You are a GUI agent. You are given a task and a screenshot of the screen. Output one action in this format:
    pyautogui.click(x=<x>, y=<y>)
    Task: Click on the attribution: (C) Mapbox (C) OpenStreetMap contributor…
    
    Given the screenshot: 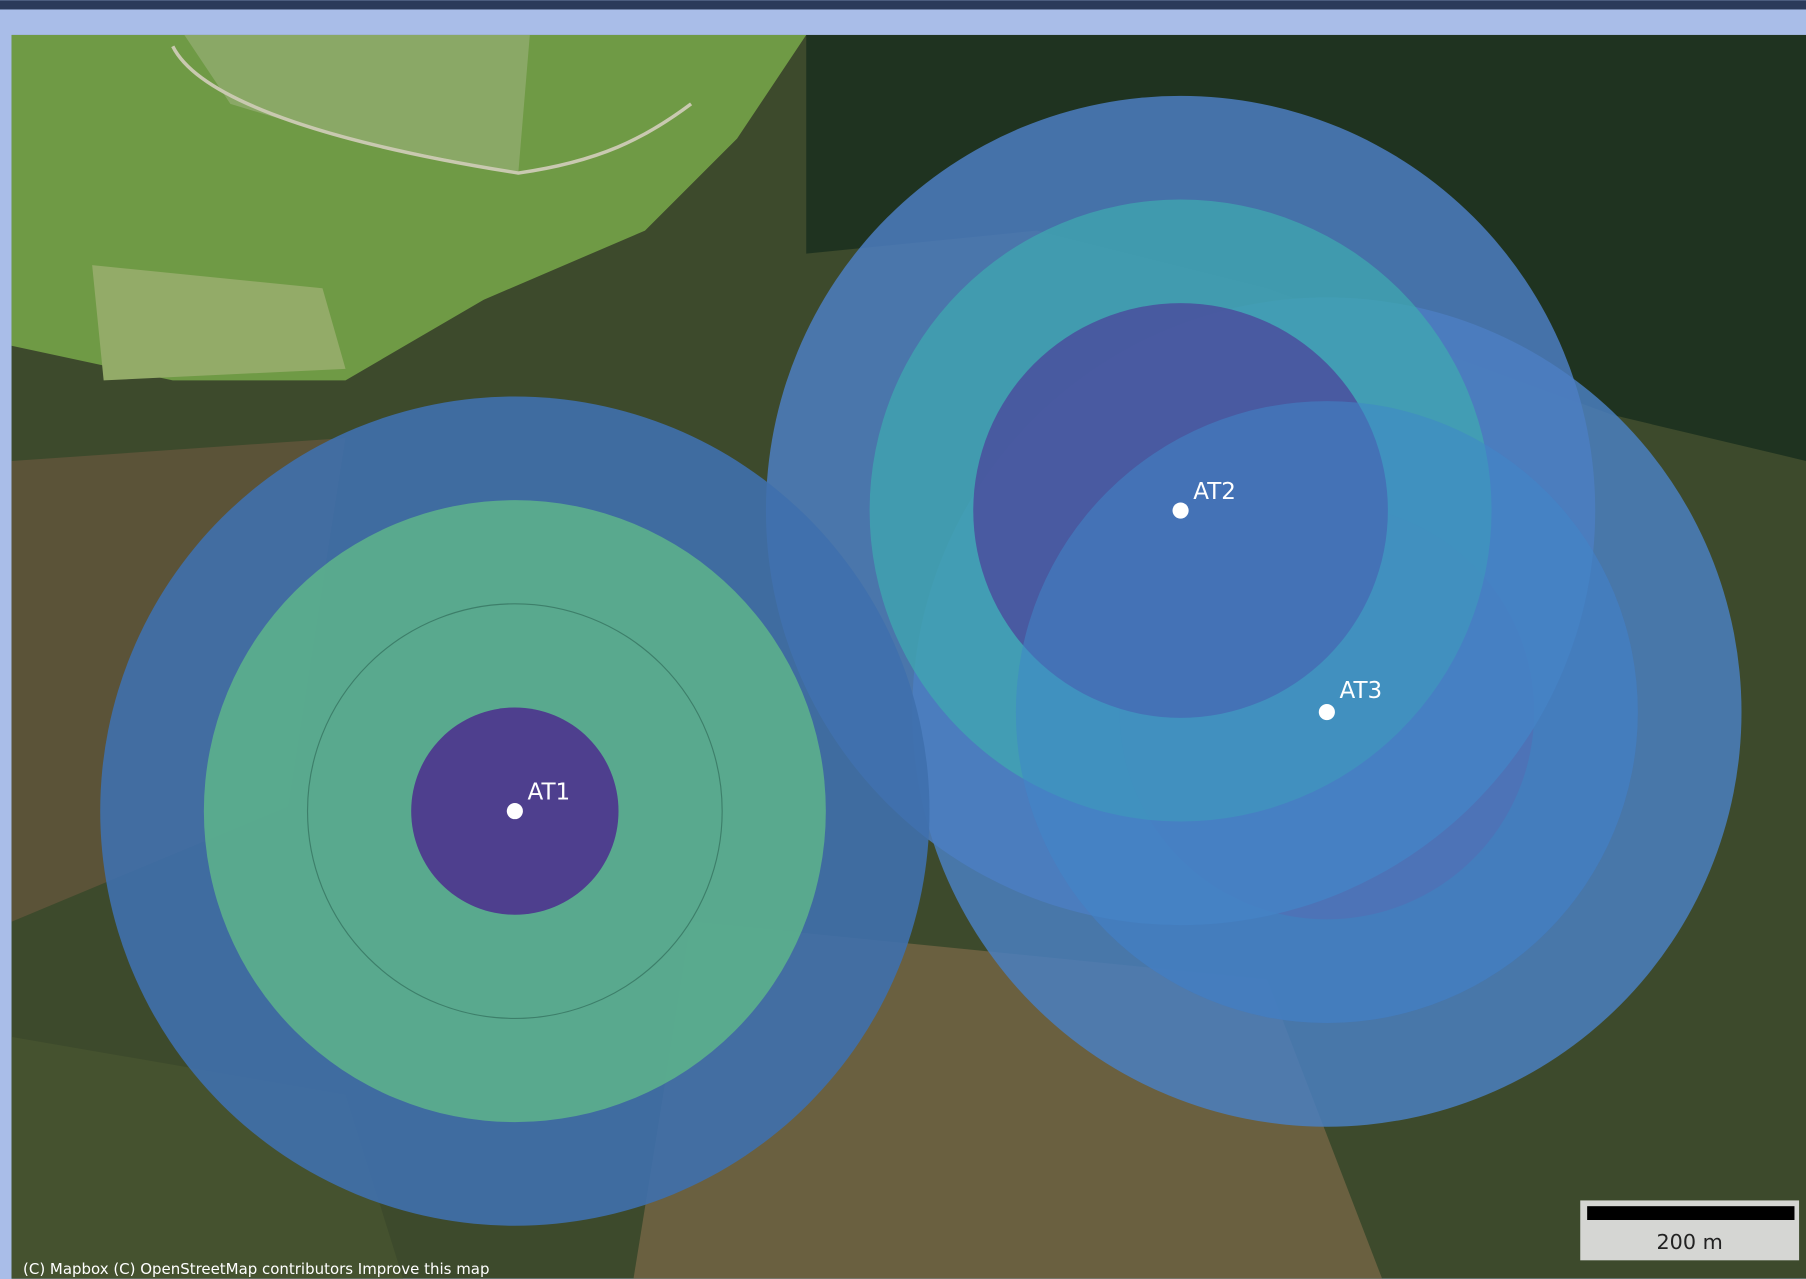 What is the action you would take?
    pyautogui.click(x=256, y=1269)
    